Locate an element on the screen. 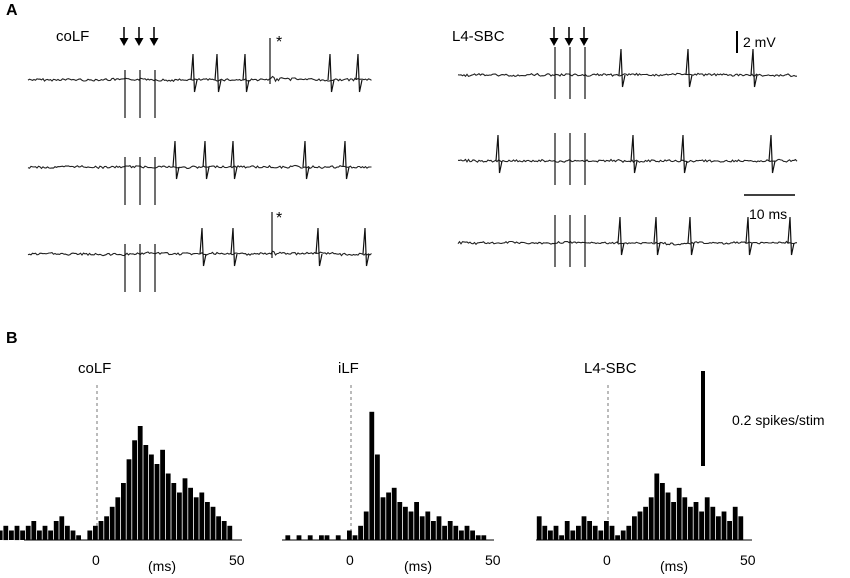 The image size is (850, 578). hist-L4-SBC-label: L4-SBC is located at coordinates (610, 368).